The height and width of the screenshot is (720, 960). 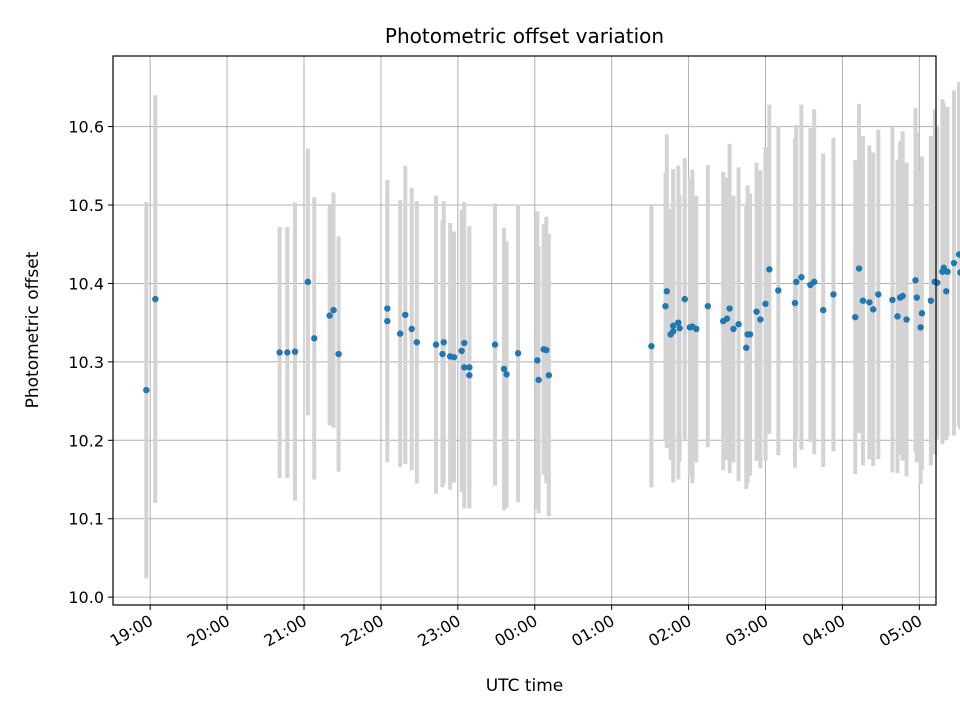 I want to click on y-axis-ticks: 10.0 10.1 10.2 10.3 10.4 10.5 10.6, so click(x=90, y=362).